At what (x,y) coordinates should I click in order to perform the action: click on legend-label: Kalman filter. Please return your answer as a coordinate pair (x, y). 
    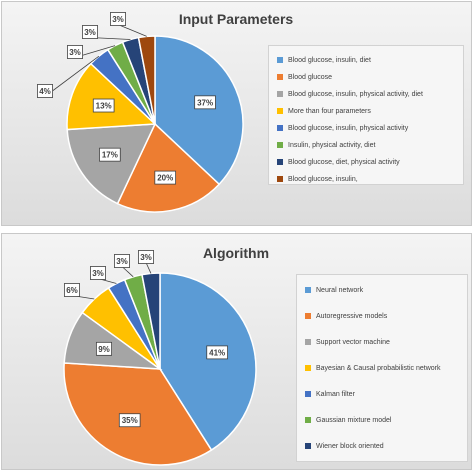
    Looking at the image, I should click on (335, 394).